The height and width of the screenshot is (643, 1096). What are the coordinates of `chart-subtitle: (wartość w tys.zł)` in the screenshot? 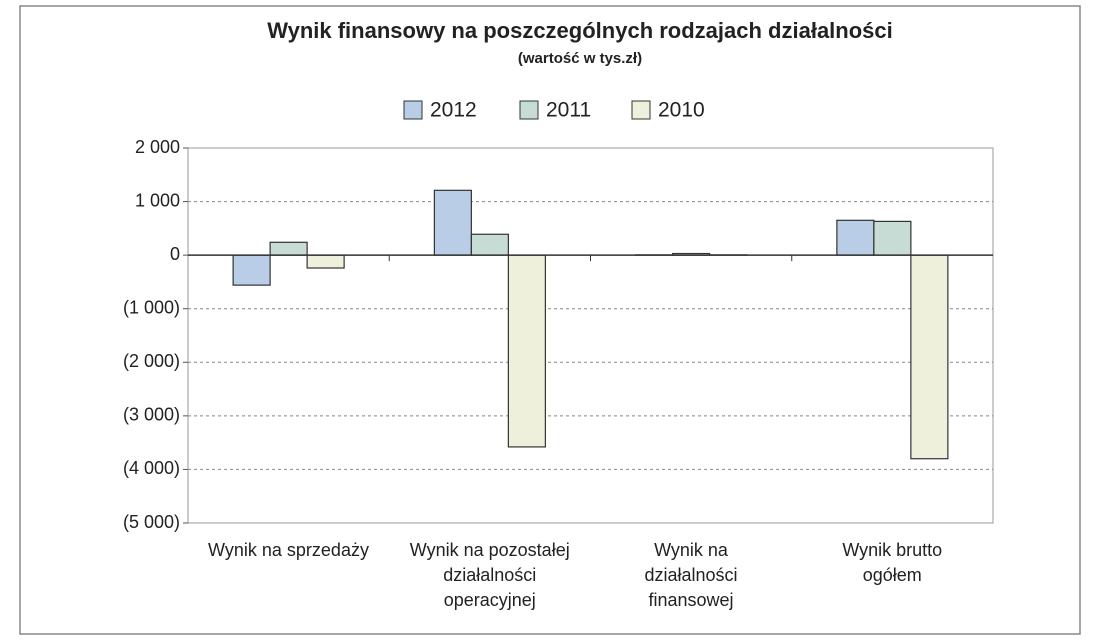 It's located at (580, 58).